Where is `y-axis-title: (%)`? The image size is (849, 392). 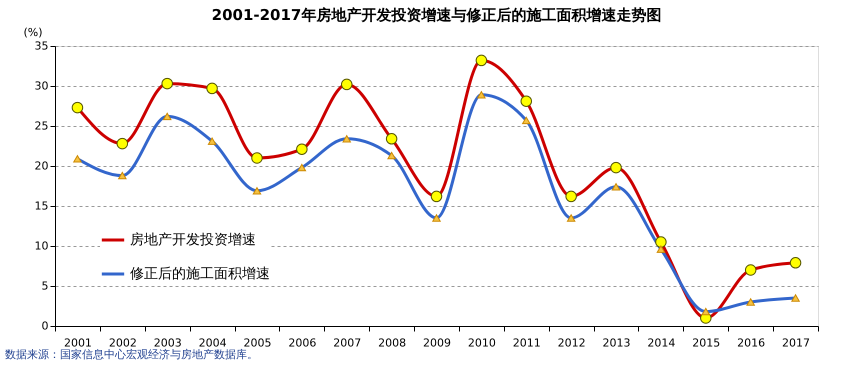 y-axis-title: (%) is located at coordinates (33, 32).